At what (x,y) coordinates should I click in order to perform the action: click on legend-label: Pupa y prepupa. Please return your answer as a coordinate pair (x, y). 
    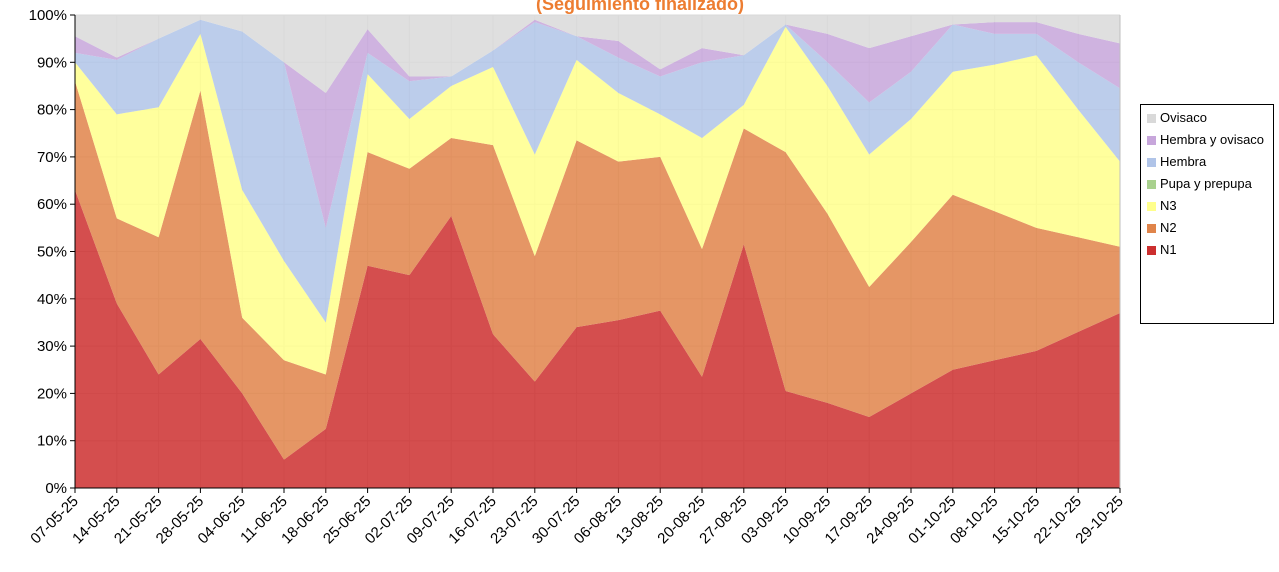
    Looking at the image, I should click on (1206, 183).